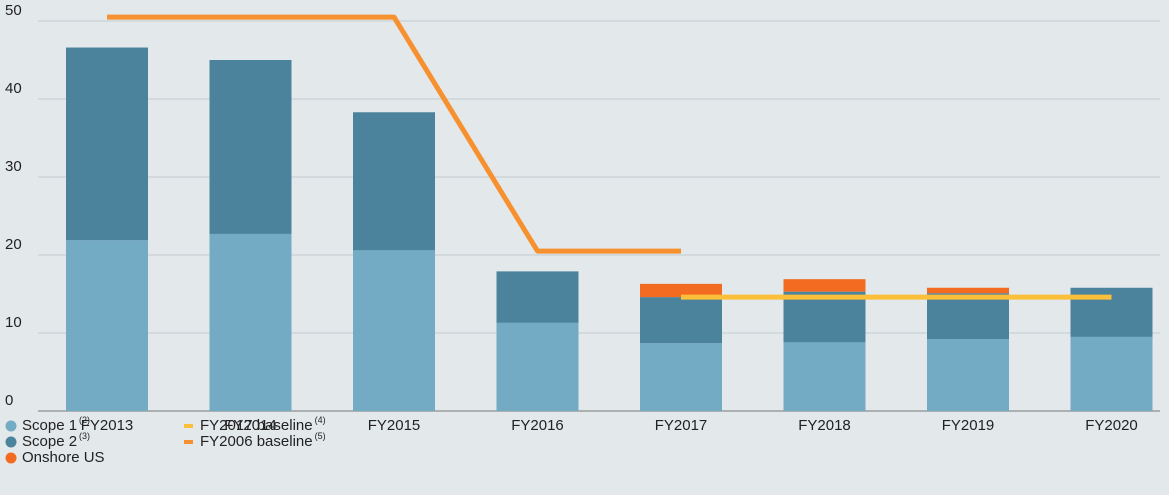  Describe the element at coordinates (256, 441) in the screenshot. I see `legend-name: FY2006 baseline` at that location.